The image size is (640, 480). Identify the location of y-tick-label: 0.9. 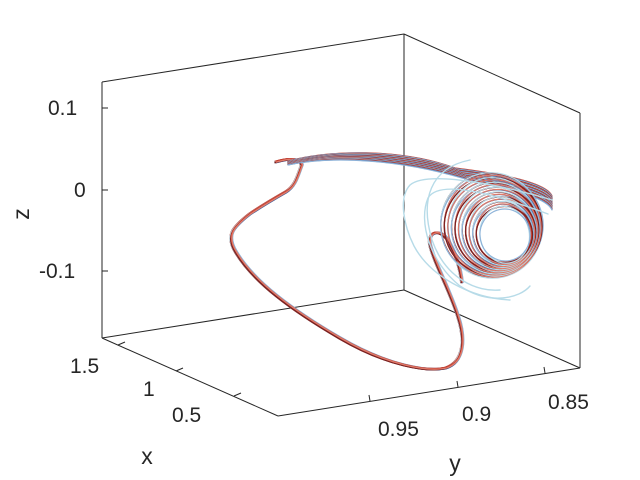
(476, 414).